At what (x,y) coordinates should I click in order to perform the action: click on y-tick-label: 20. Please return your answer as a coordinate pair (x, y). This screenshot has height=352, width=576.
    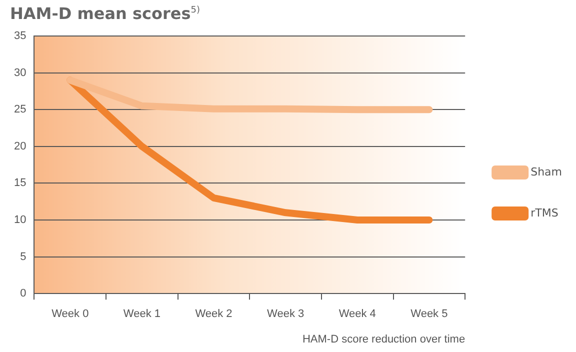
    Looking at the image, I should click on (20, 146).